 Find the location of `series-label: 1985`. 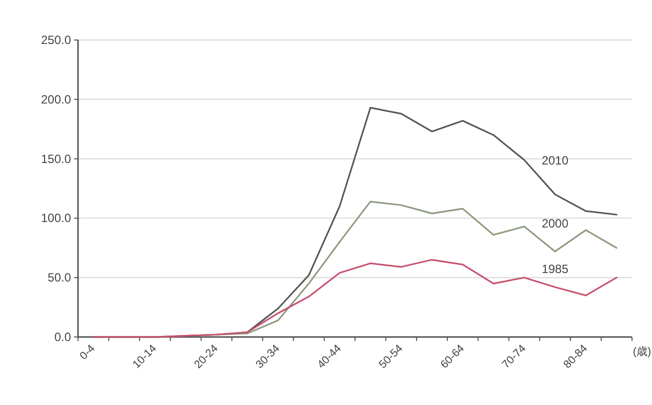

series-label: 1985 is located at coordinates (555, 269).